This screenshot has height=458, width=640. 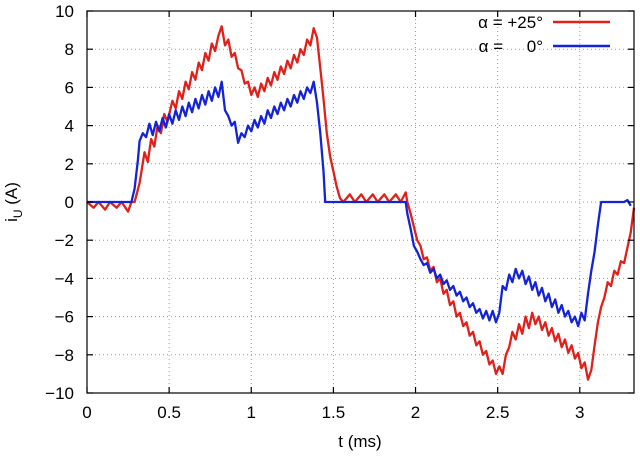 I want to click on x-tick-label: 1.5, so click(x=334, y=412).